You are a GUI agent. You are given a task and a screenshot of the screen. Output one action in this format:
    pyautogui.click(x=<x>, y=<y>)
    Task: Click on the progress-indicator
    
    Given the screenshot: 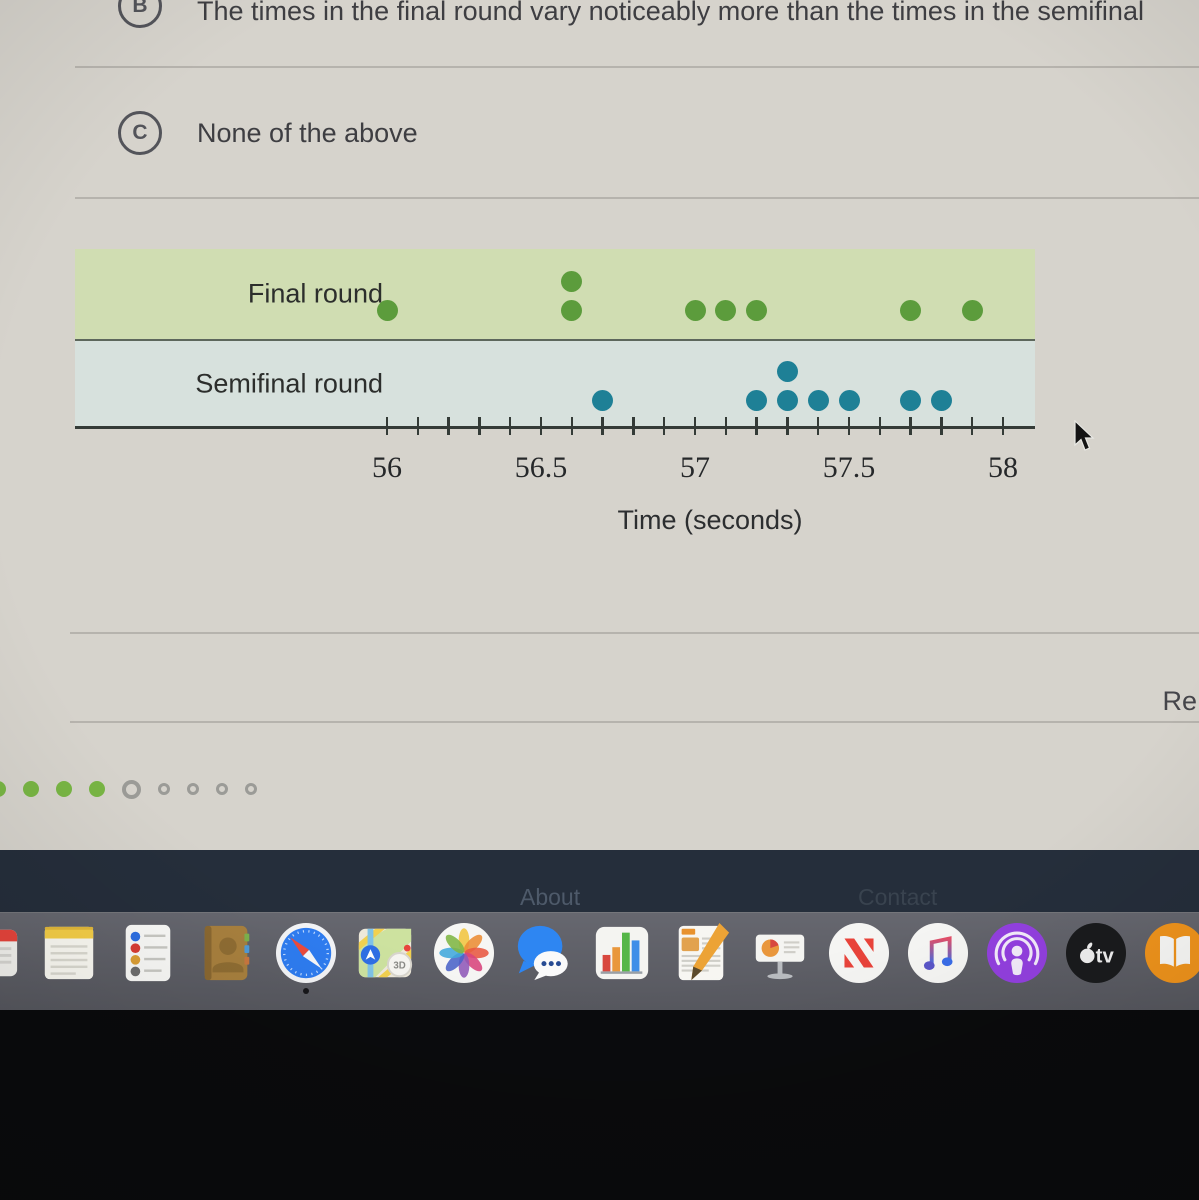 What is the action you would take?
    pyautogui.click(x=128, y=789)
    